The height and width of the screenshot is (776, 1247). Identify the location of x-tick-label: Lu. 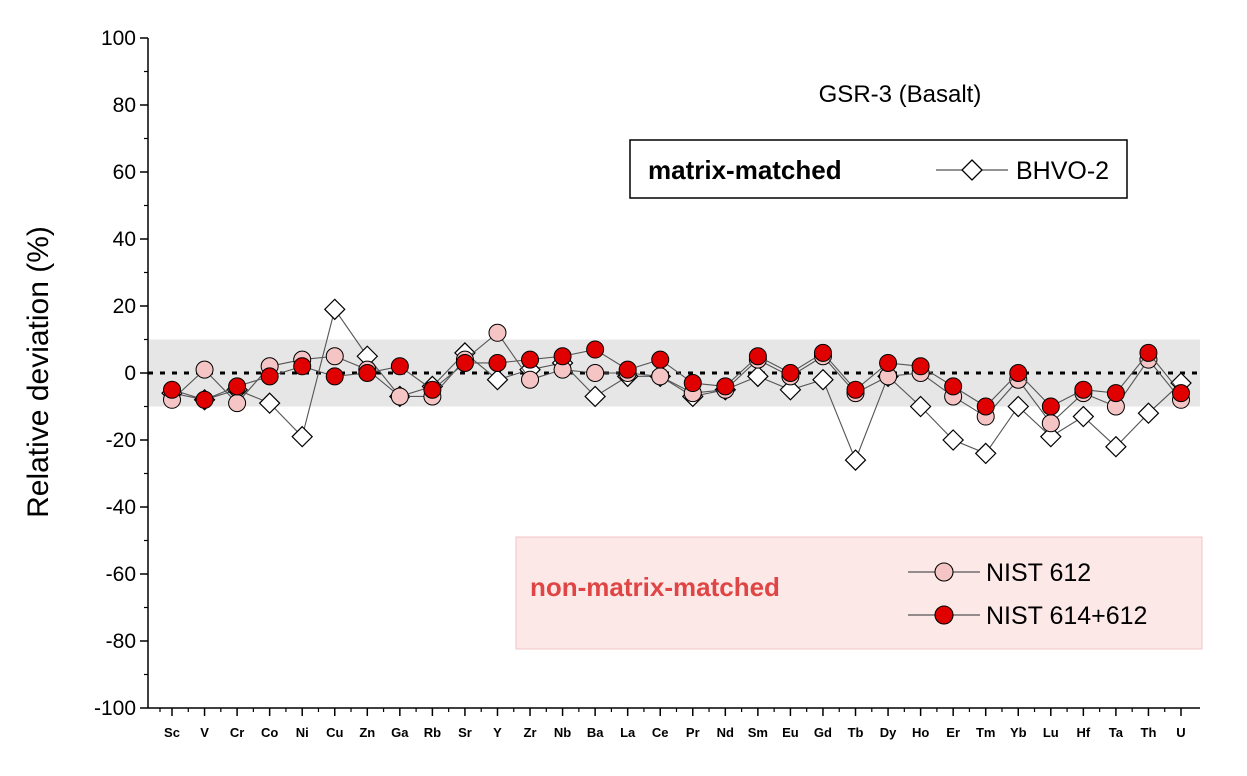
(1051, 732).